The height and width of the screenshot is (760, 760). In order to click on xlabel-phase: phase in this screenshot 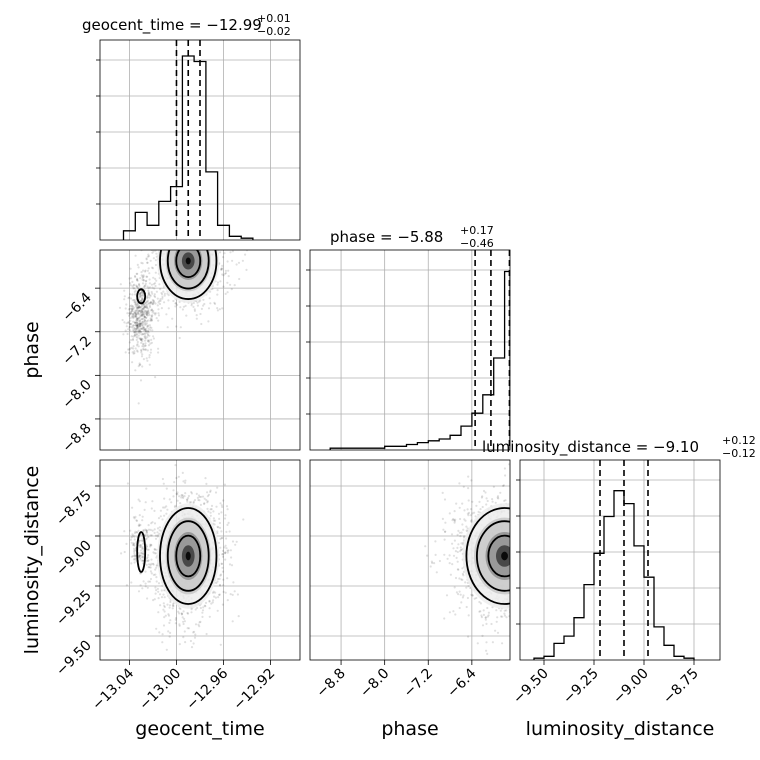, I will do `click(409, 729)`.